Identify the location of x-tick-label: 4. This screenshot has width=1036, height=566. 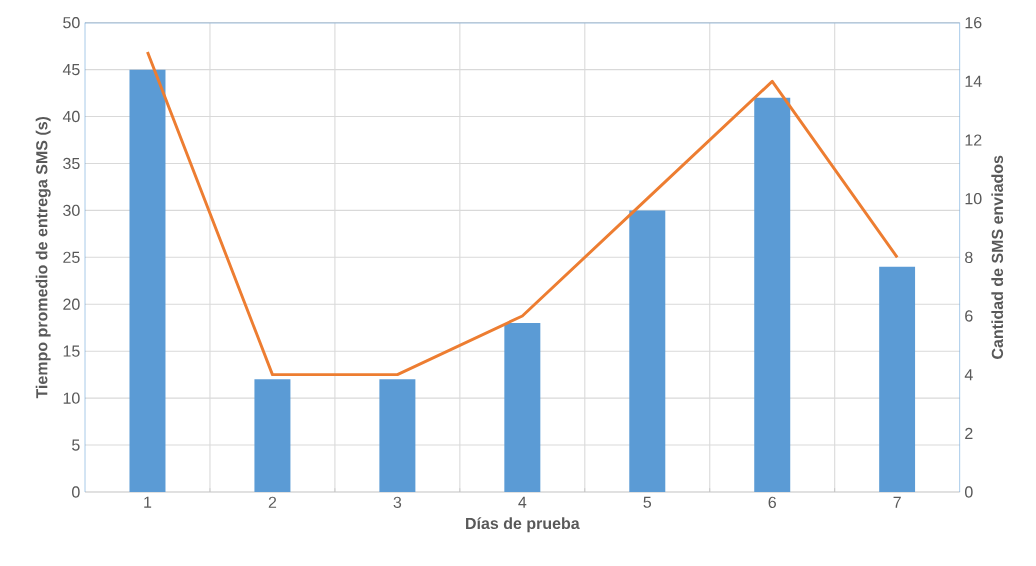
(522, 502).